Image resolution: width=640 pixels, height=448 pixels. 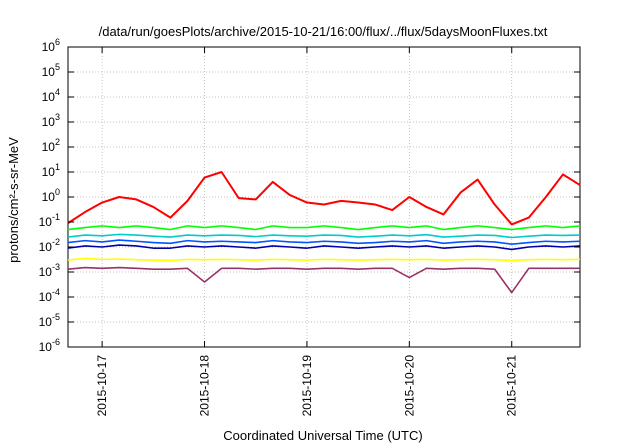 I want to click on x-axis-label: Coordinated Universal Time (UTC), so click(x=322, y=435).